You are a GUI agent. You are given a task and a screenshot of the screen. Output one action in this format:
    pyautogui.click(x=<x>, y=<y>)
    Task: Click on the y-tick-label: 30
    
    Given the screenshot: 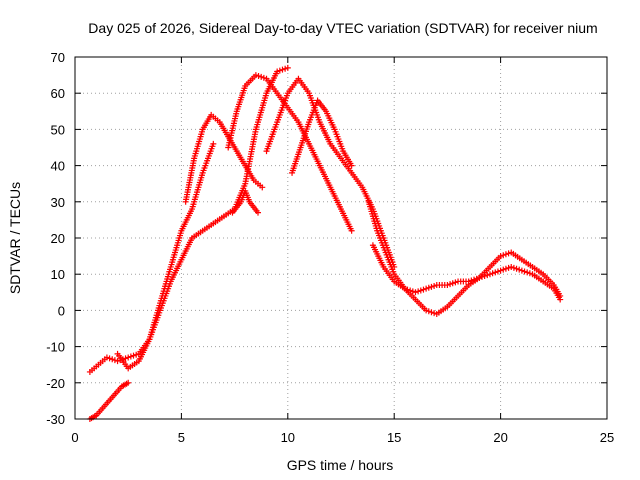 What is the action you would take?
    pyautogui.click(x=58, y=202)
    